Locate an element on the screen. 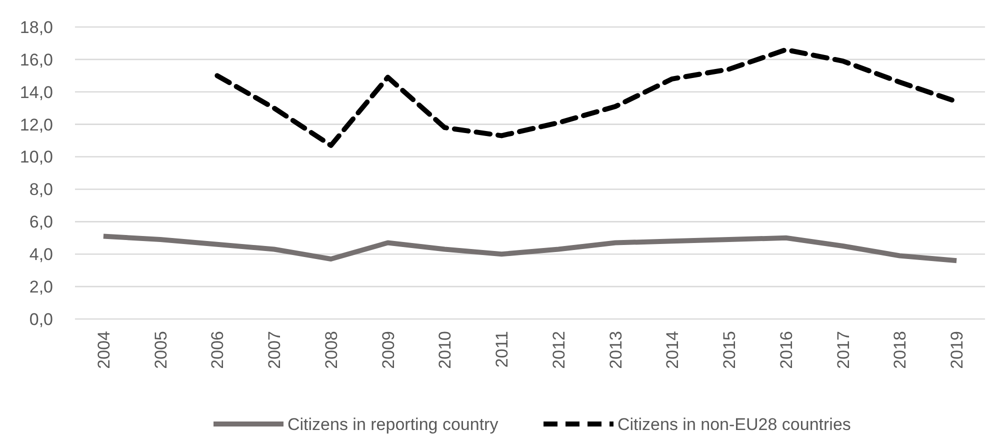  x-tick-label: 2009 is located at coordinates (388, 350).